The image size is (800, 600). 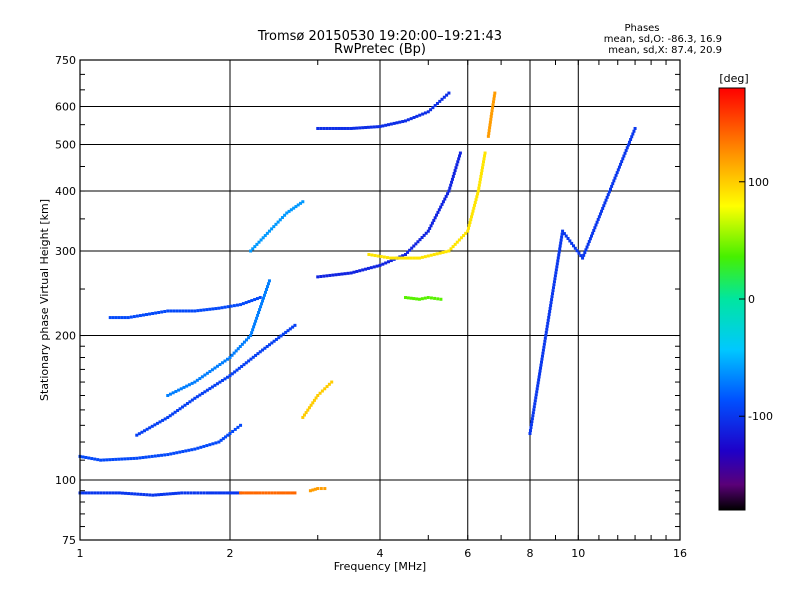 I want to click on y-tick-label: 600, so click(x=65, y=107).